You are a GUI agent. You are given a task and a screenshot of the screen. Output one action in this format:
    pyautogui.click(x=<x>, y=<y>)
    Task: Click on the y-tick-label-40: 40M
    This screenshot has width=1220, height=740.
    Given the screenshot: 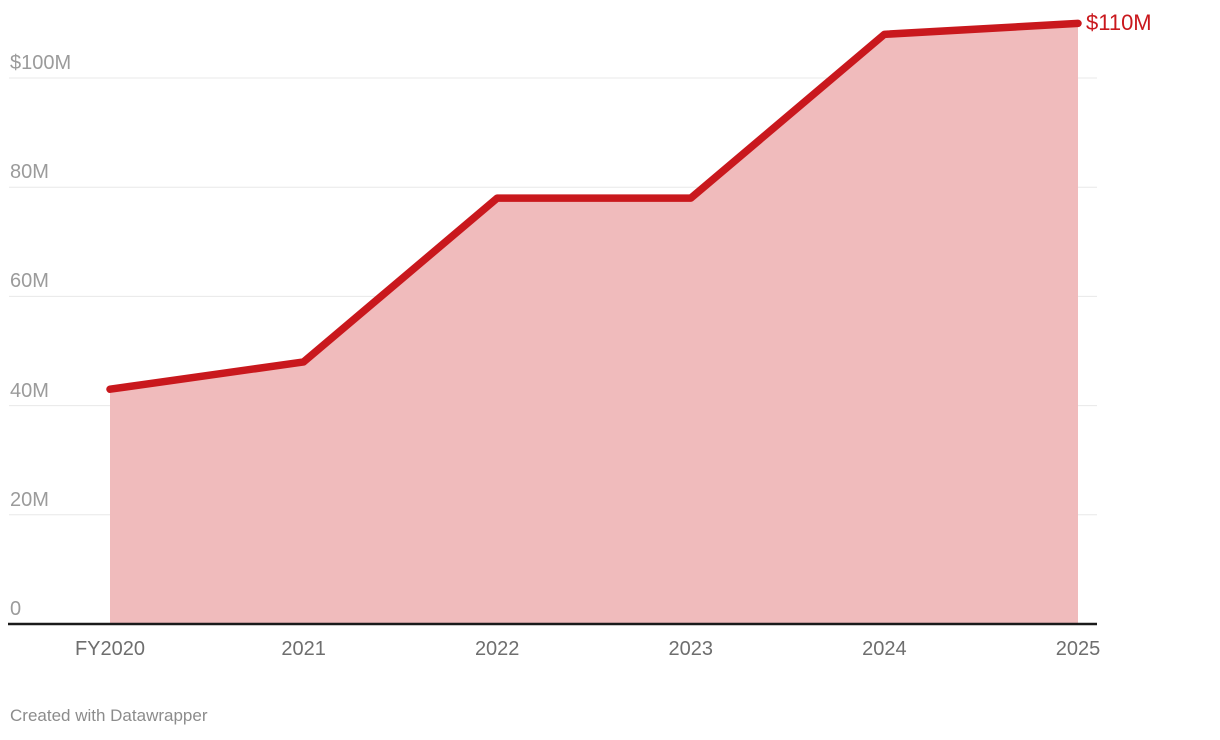 What is the action you would take?
    pyautogui.click(x=29, y=390)
    